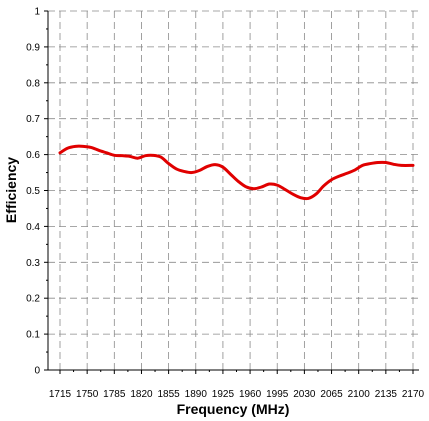 The image size is (429, 421). Describe the element at coordinates (413, 394) in the screenshot. I see `x-tick-label: 2170` at that location.